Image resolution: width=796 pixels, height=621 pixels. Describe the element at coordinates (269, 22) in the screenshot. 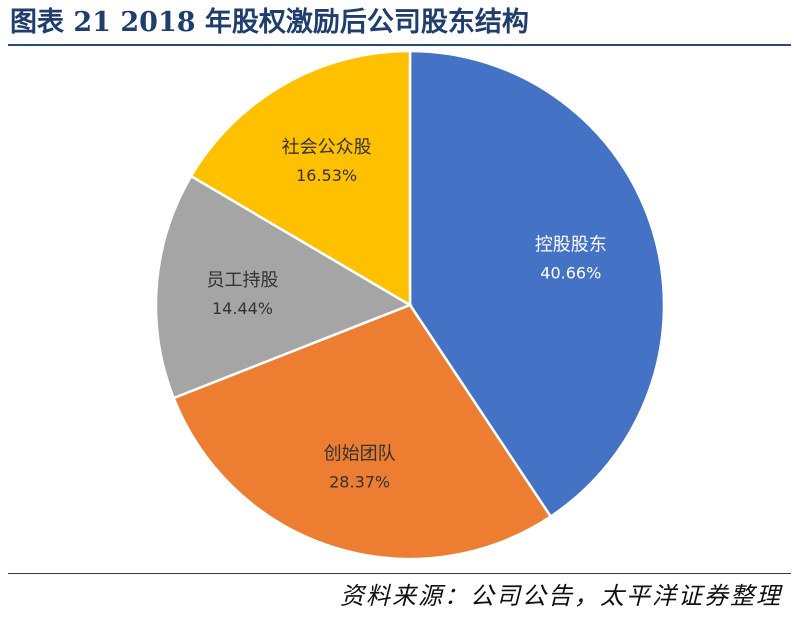

I see `figure-title: 图表 21 2018 年股权激励后公司股东结构` at that location.